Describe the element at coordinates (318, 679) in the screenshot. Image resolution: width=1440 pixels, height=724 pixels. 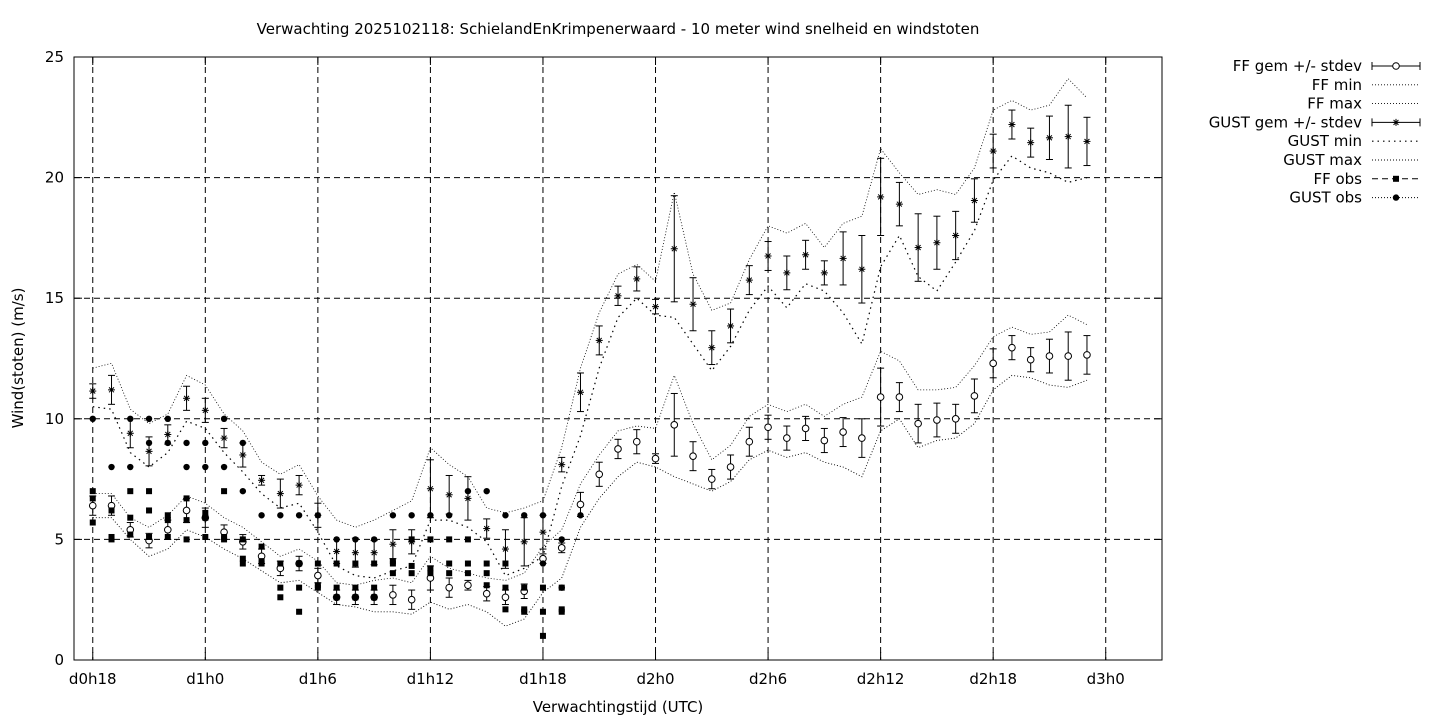
I see `x-tick-label: d1h6` at that location.